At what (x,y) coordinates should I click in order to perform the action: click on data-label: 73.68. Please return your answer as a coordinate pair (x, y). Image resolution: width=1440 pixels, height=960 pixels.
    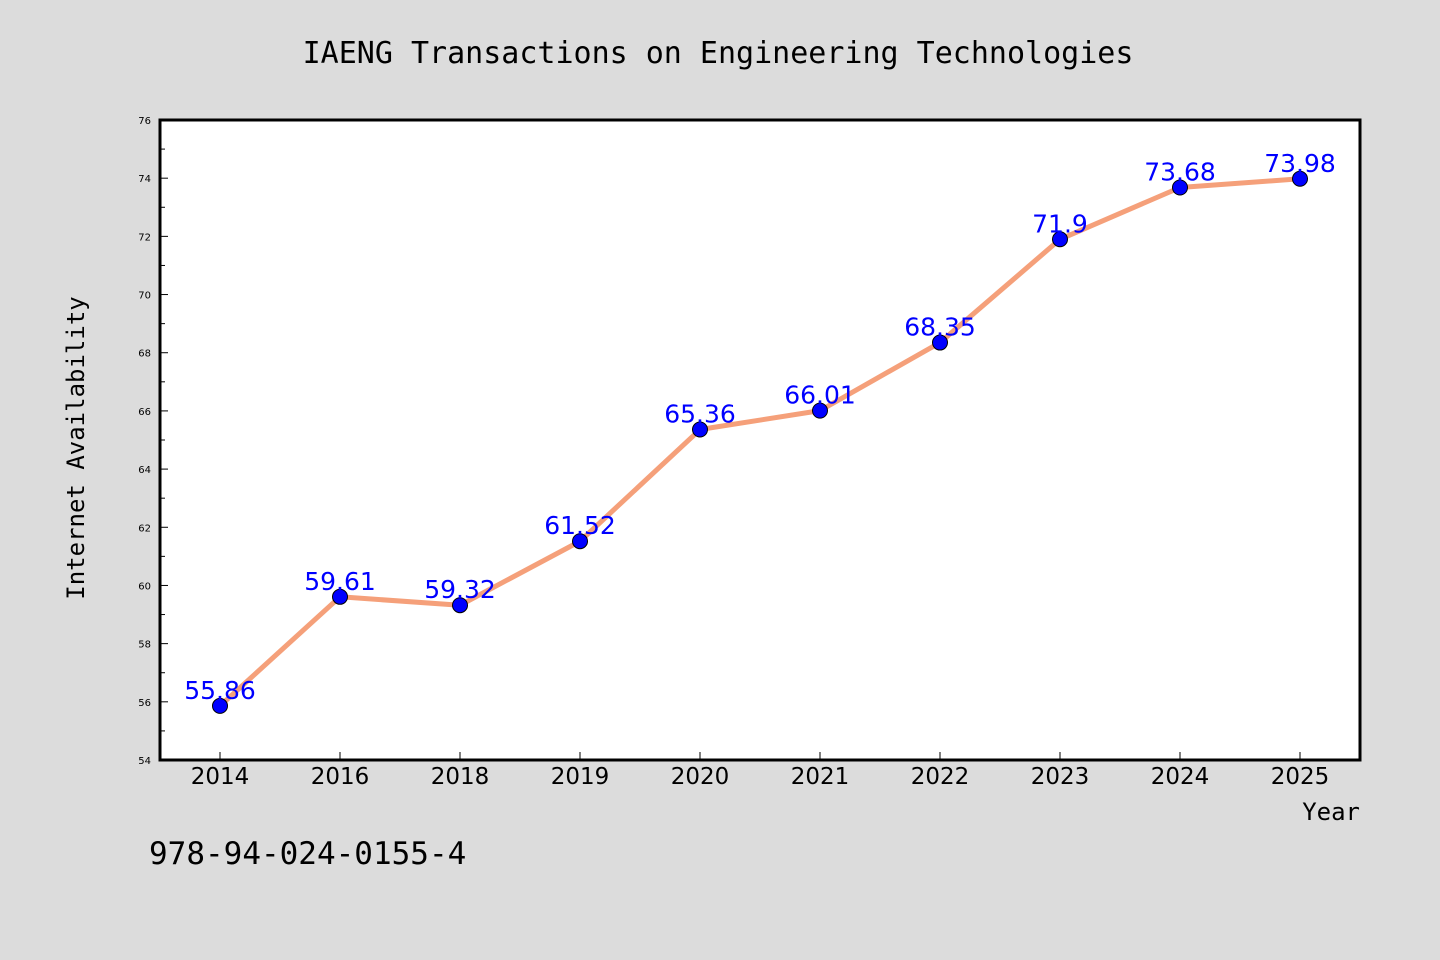
    Looking at the image, I should click on (1180, 171).